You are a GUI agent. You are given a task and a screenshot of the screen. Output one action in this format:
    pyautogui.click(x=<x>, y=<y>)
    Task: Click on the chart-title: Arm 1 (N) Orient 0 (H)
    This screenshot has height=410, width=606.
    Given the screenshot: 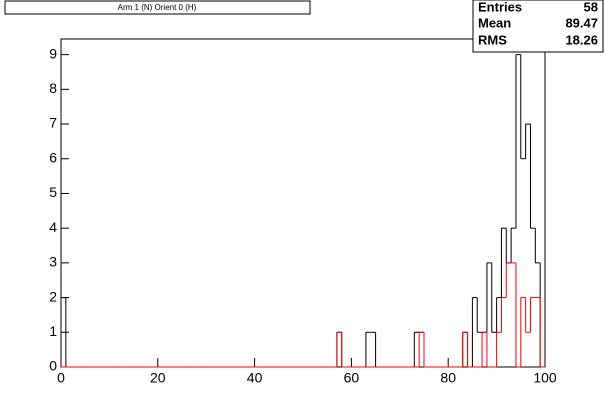 What is the action you would take?
    pyautogui.click(x=157, y=7)
    